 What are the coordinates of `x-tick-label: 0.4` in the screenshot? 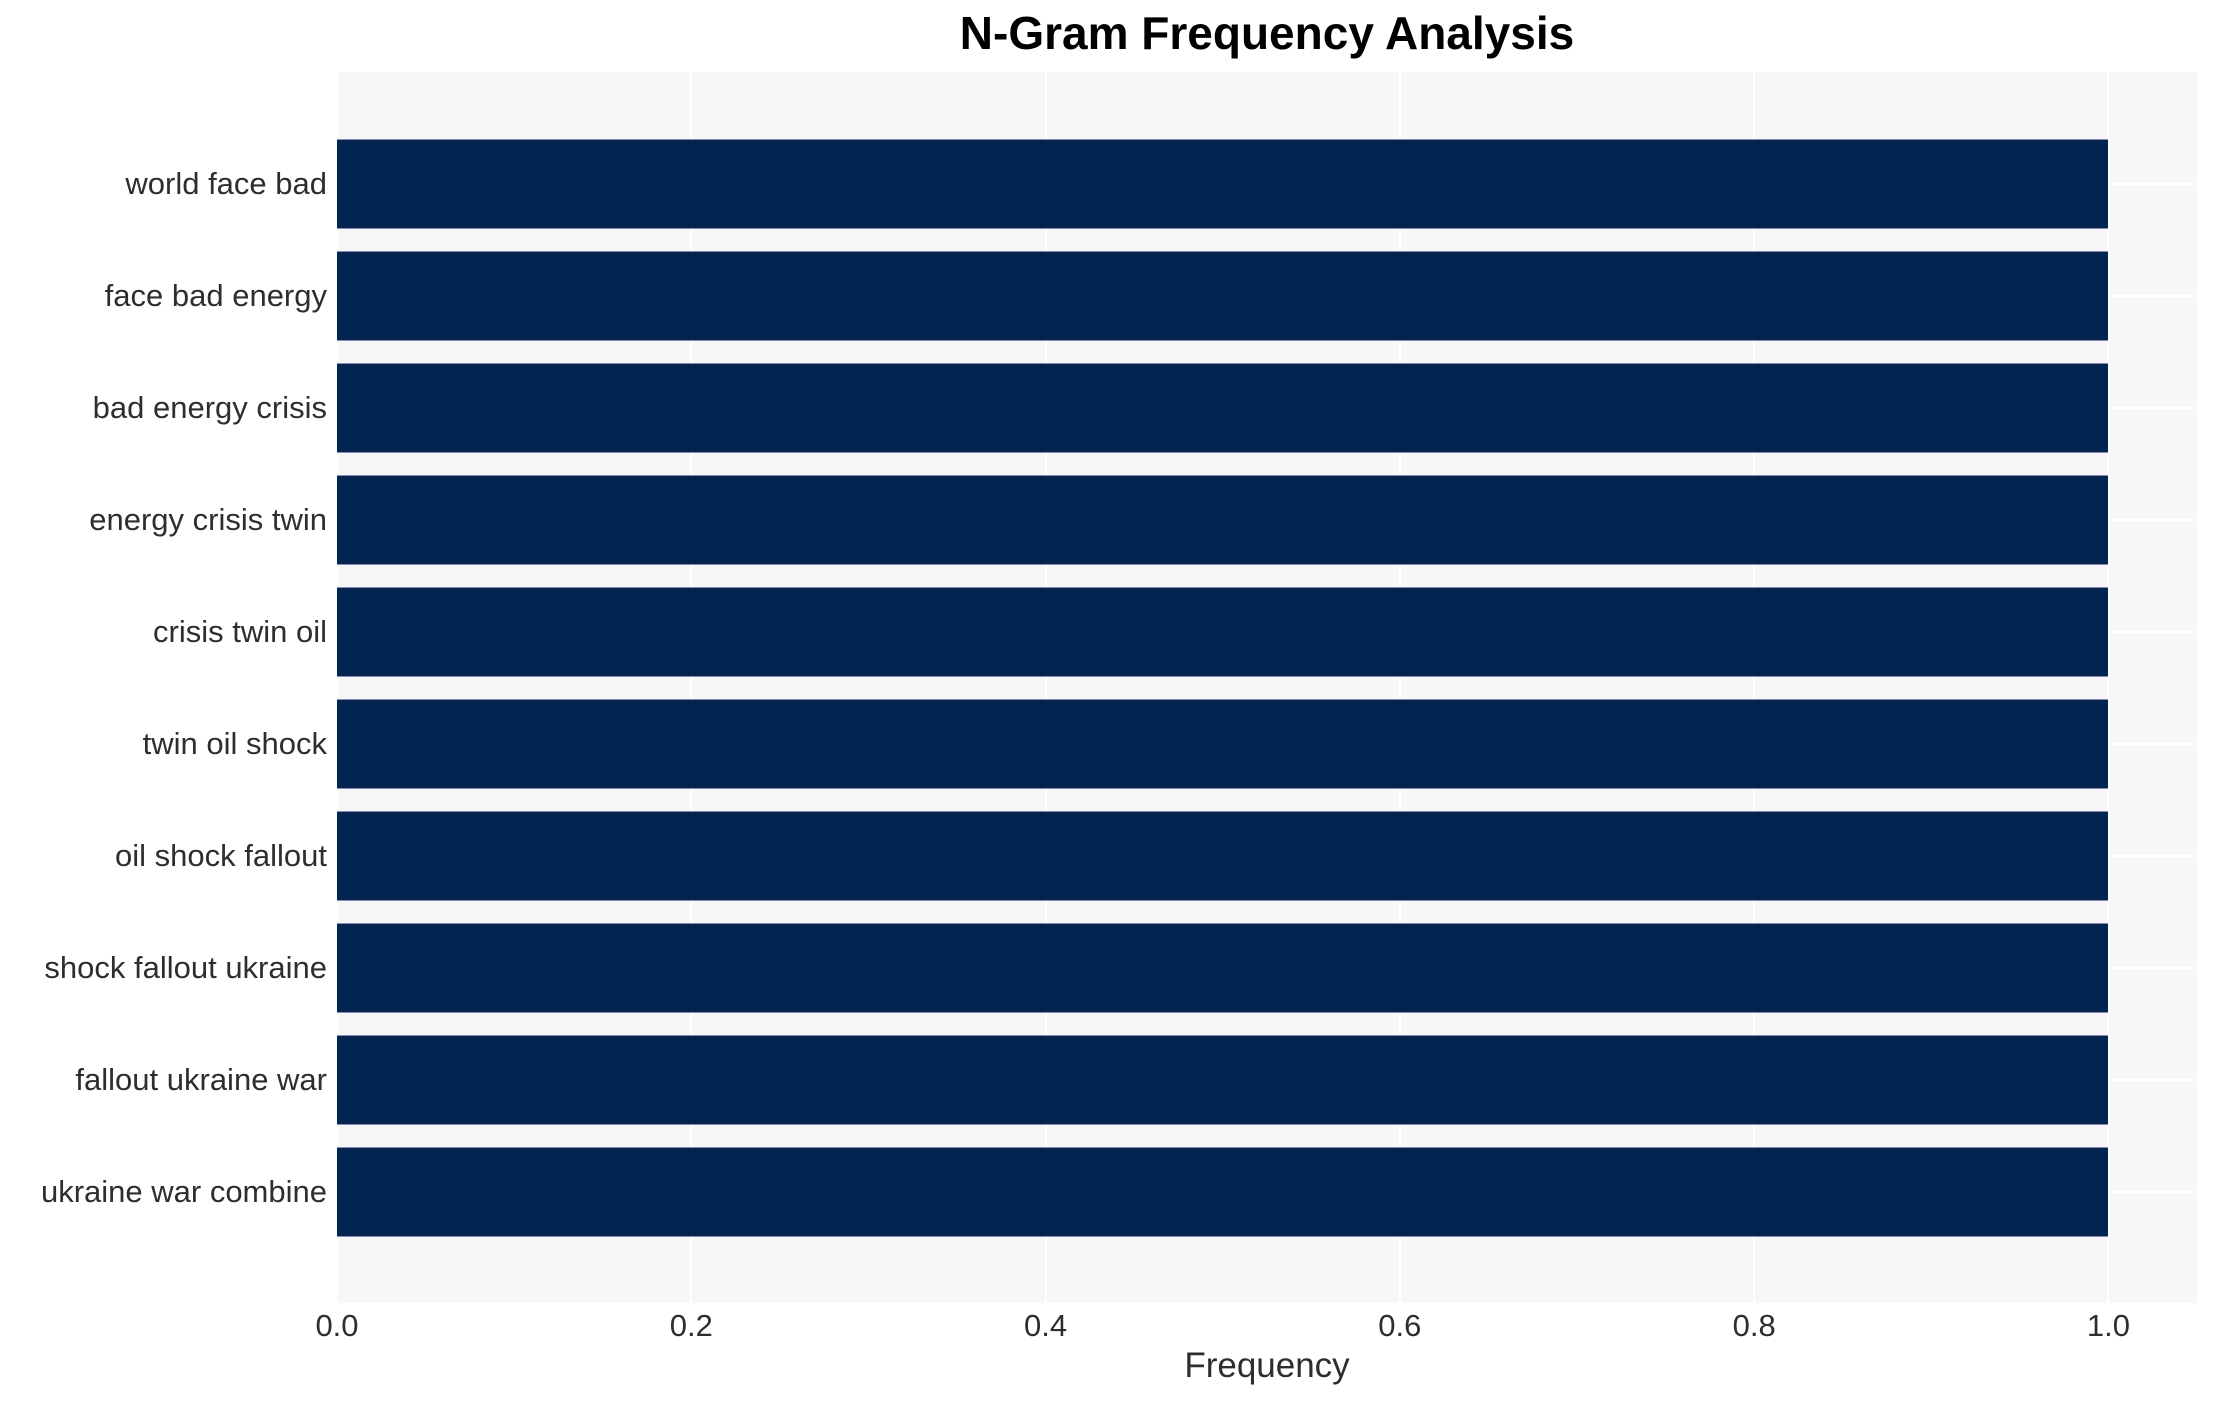 It's located at (1046, 1325).